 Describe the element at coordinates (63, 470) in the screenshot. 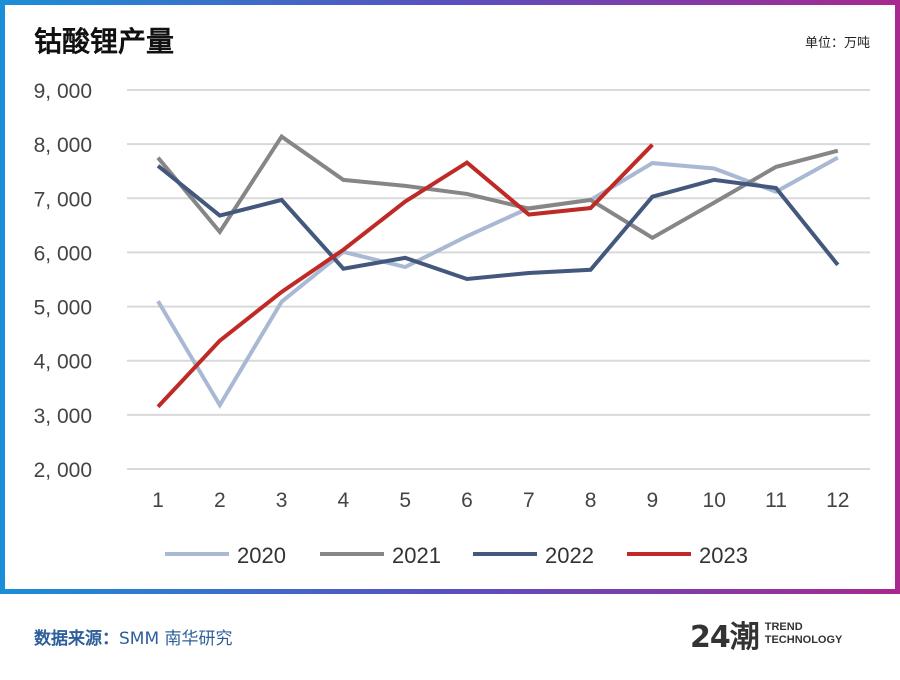

I see `y-tick-label: 2, 000` at that location.